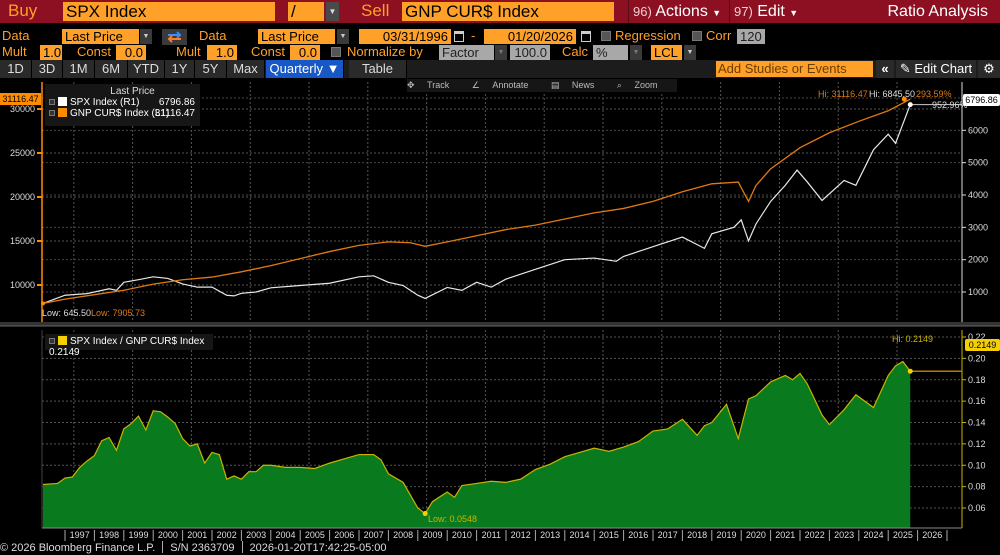  I want to click on svg-text: 6000, so click(978, 130).